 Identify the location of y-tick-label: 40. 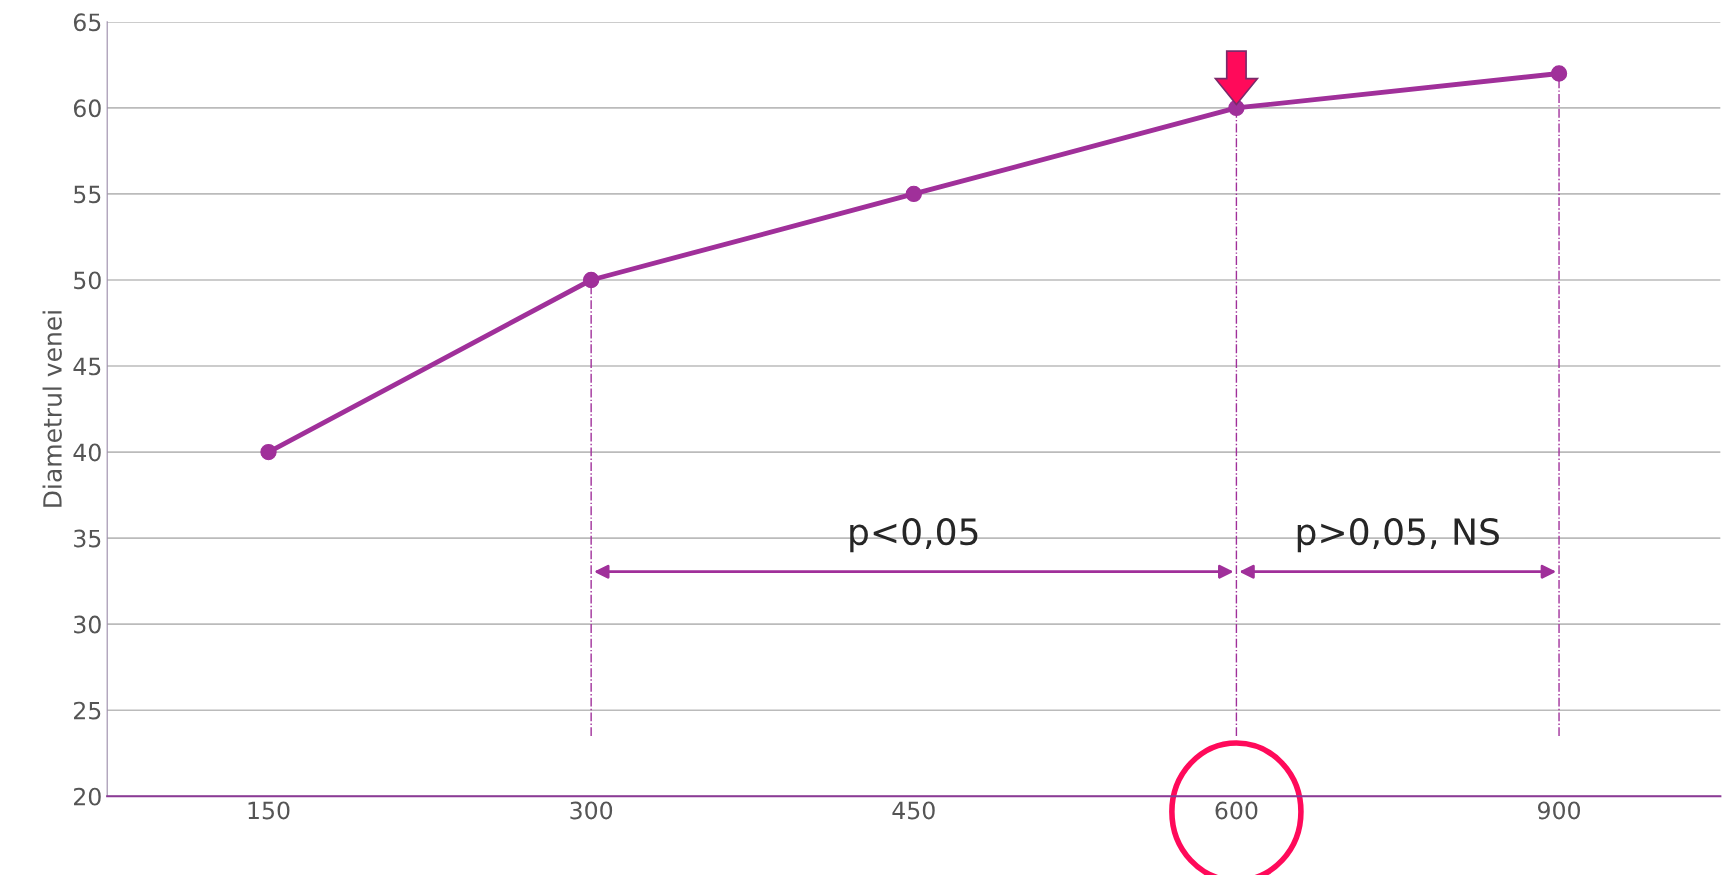
(87, 452).